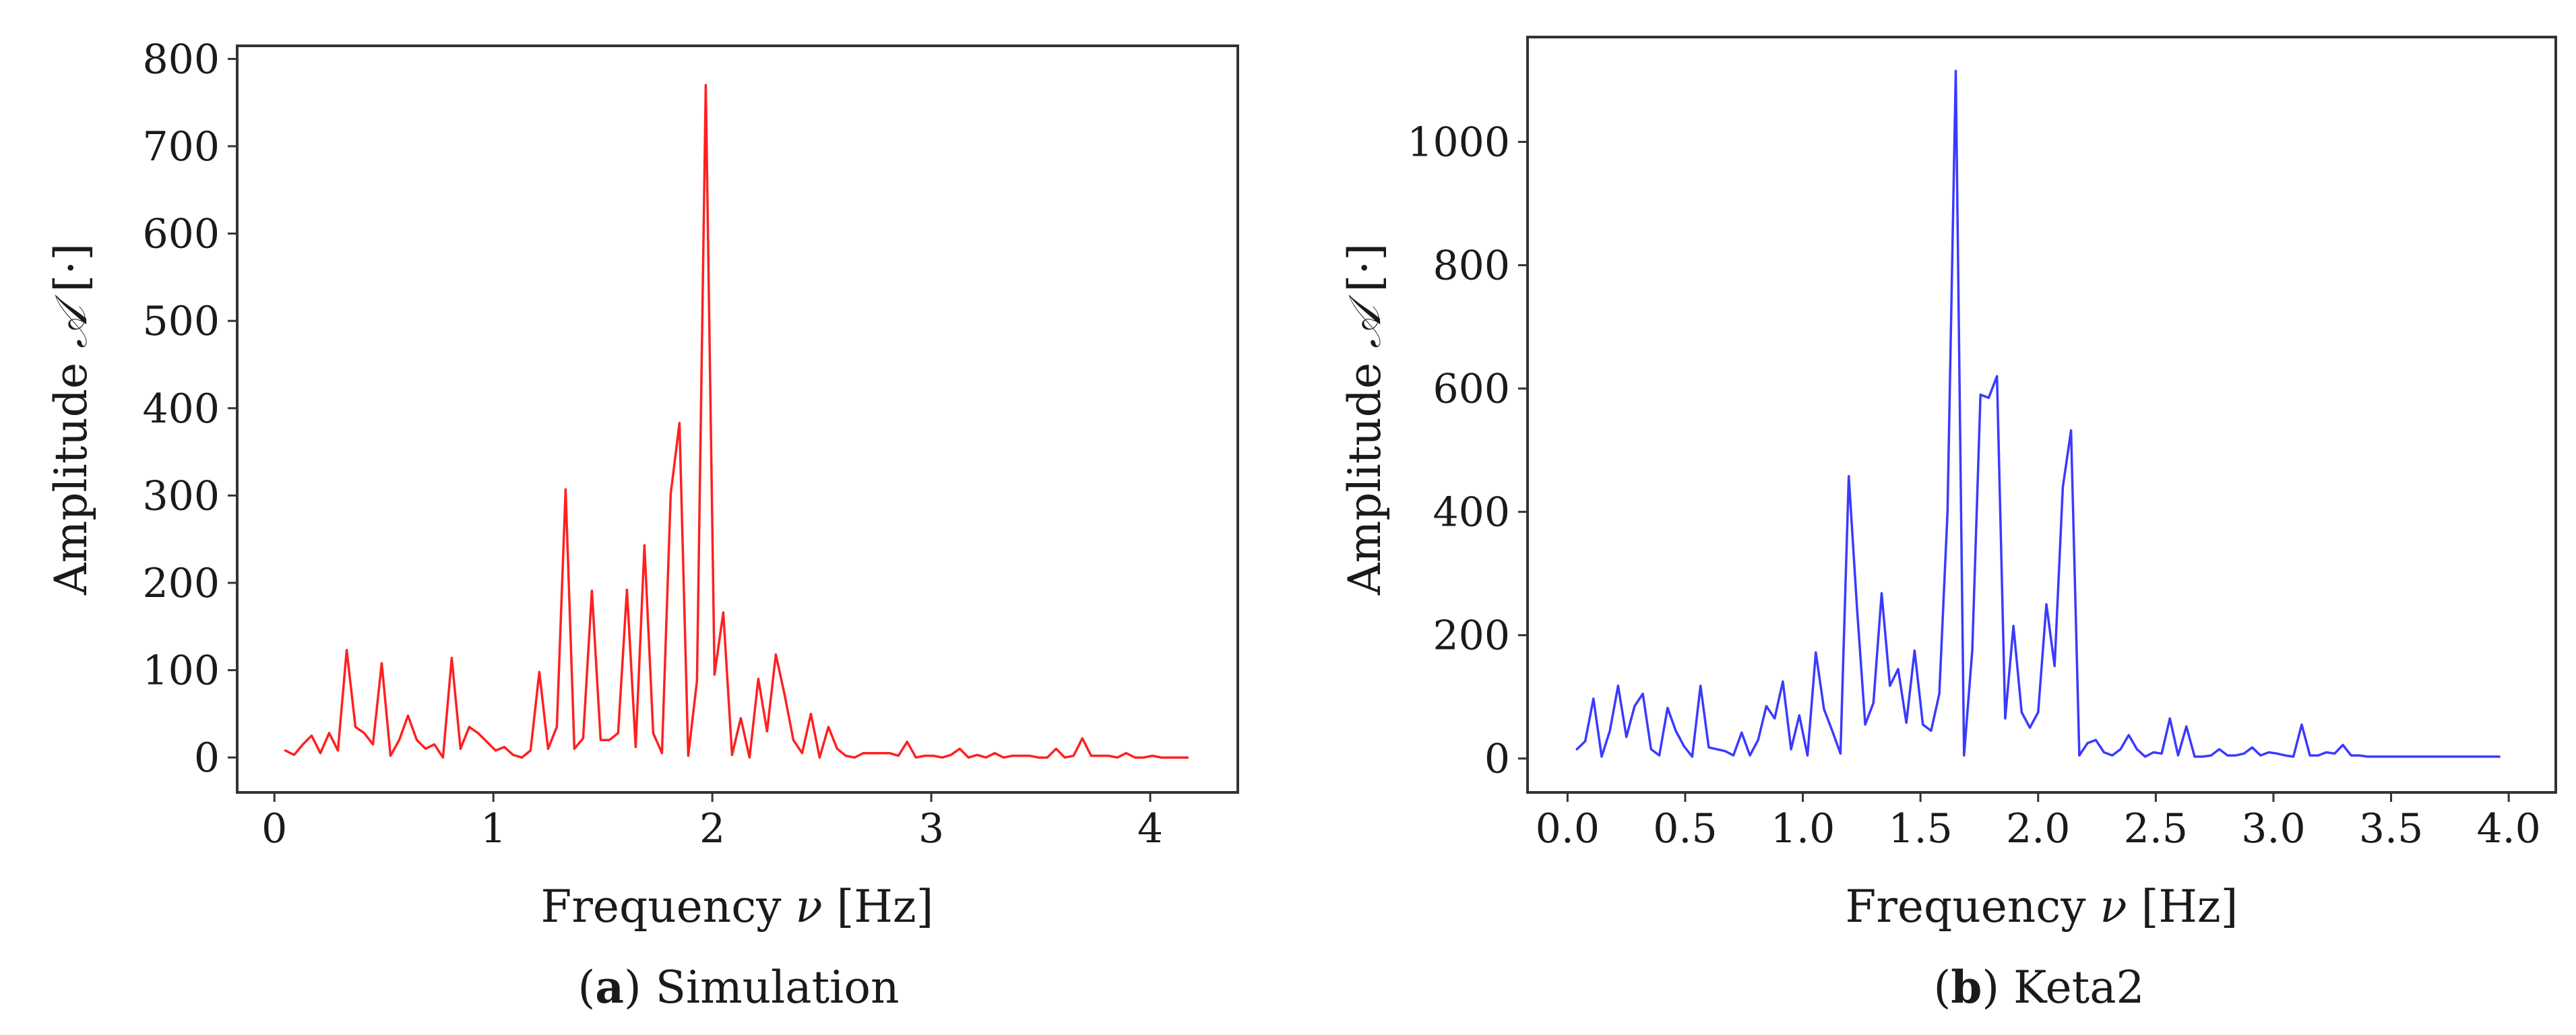 The height and width of the screenshot is (1035, 2576). I want to click on simulation-y-tick-label: 600, so click(181, 234).